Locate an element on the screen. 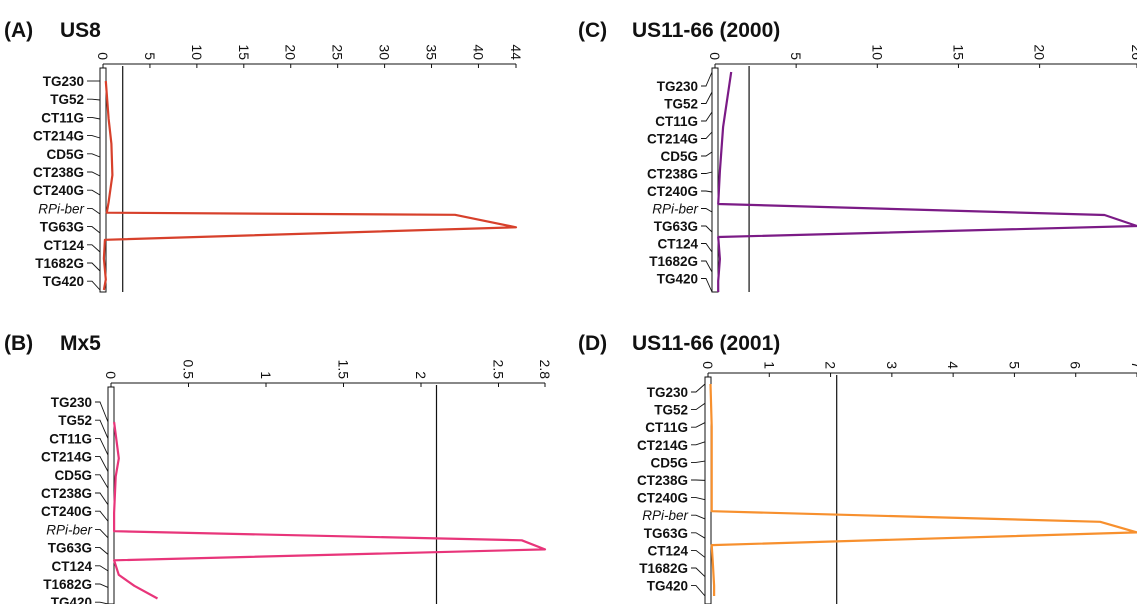 Image resolution: width=1137 pixels, height=604 pixels. panel-b-marker-label: RPi-ber is located at coordinates (69, 529).